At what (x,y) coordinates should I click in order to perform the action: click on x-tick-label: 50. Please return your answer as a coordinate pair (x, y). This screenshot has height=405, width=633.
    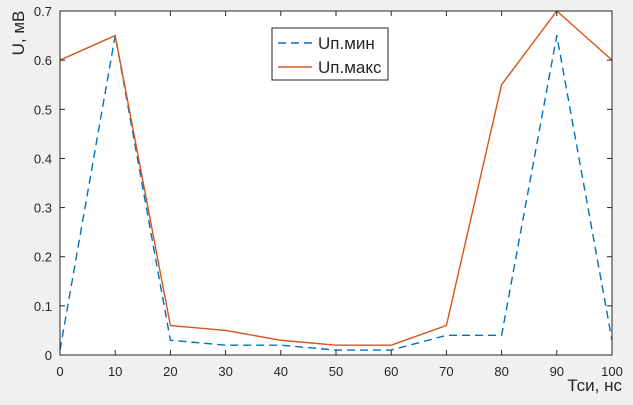
    Looking at the image, I should click on (336, 371).